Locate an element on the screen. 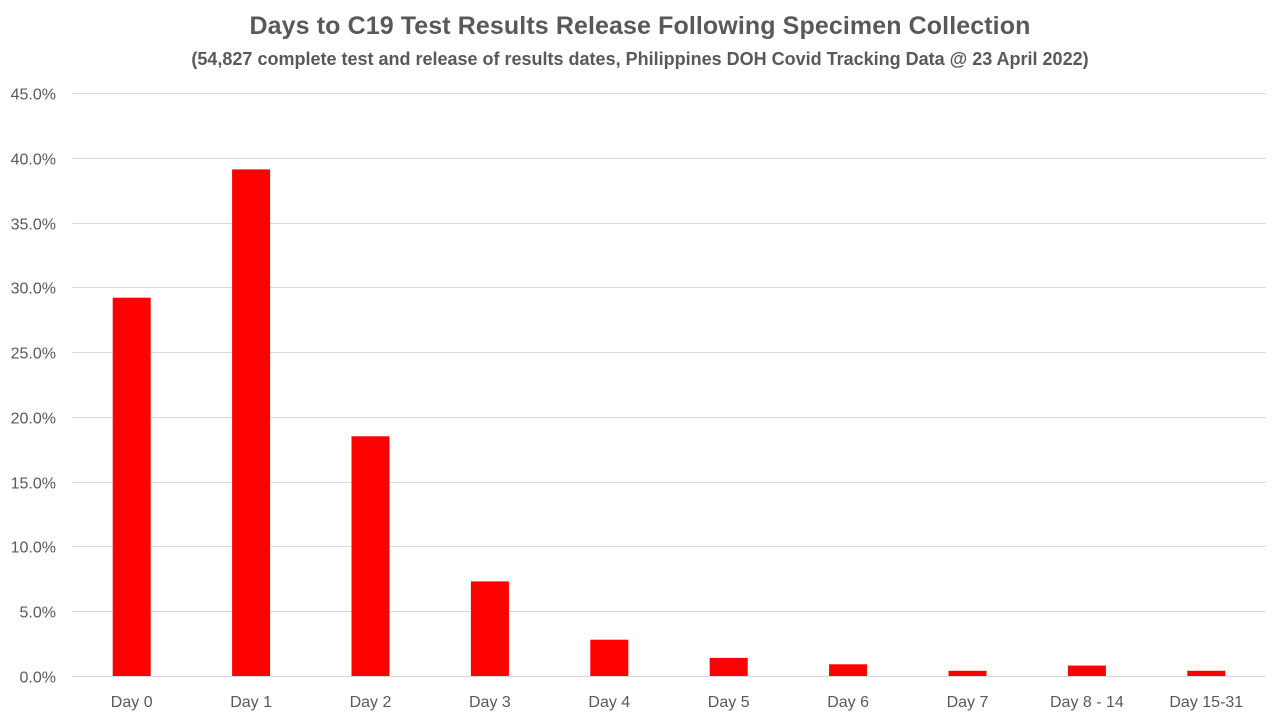 The image size is (1280, 720). y-tick-label: 40.0% is located at coordinates (33, 160).